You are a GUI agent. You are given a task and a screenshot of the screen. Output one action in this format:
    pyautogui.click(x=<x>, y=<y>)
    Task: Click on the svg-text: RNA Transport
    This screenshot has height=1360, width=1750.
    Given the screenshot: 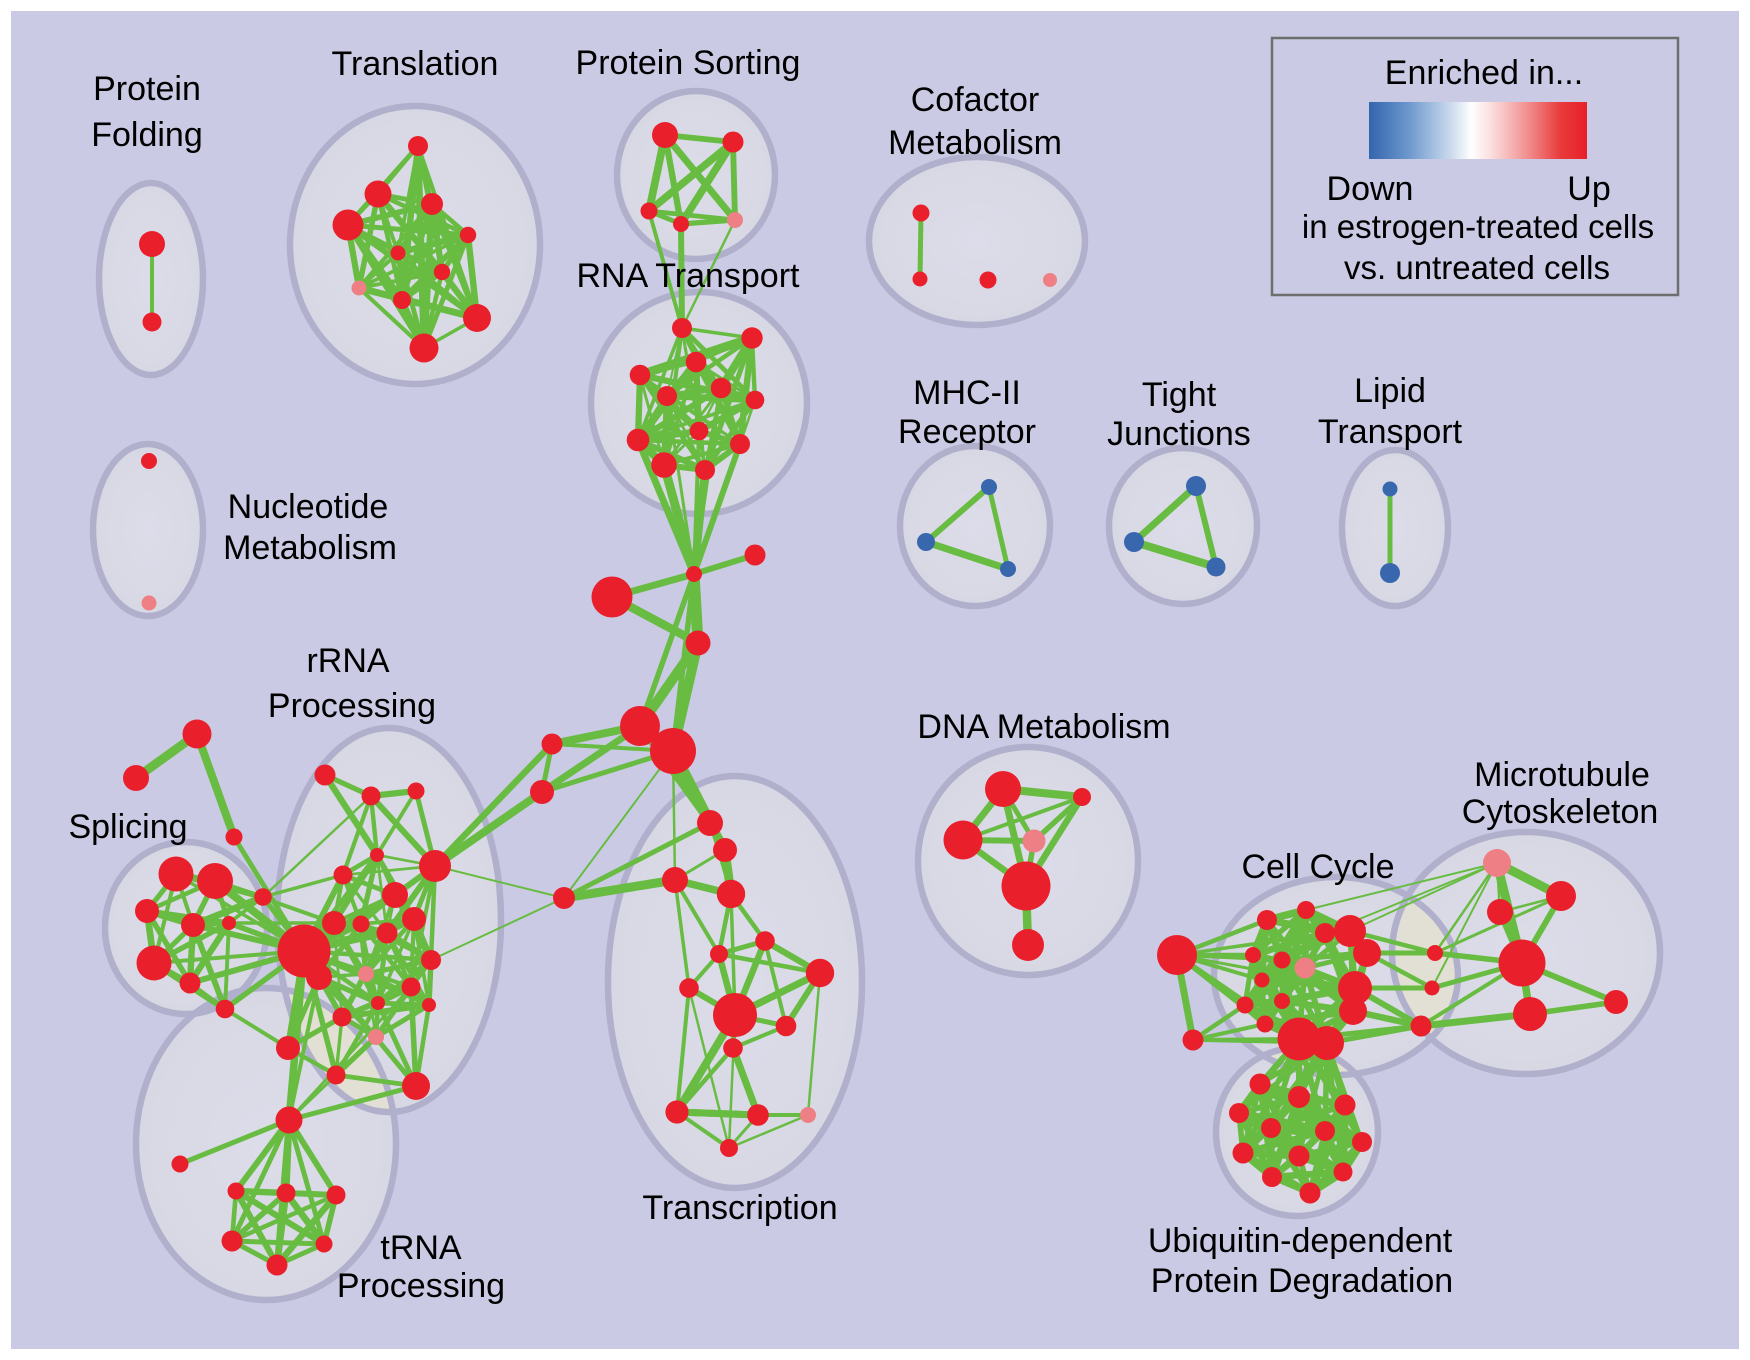 What is the action you would take?
    pyautogui.click(x=689, y=276)
    